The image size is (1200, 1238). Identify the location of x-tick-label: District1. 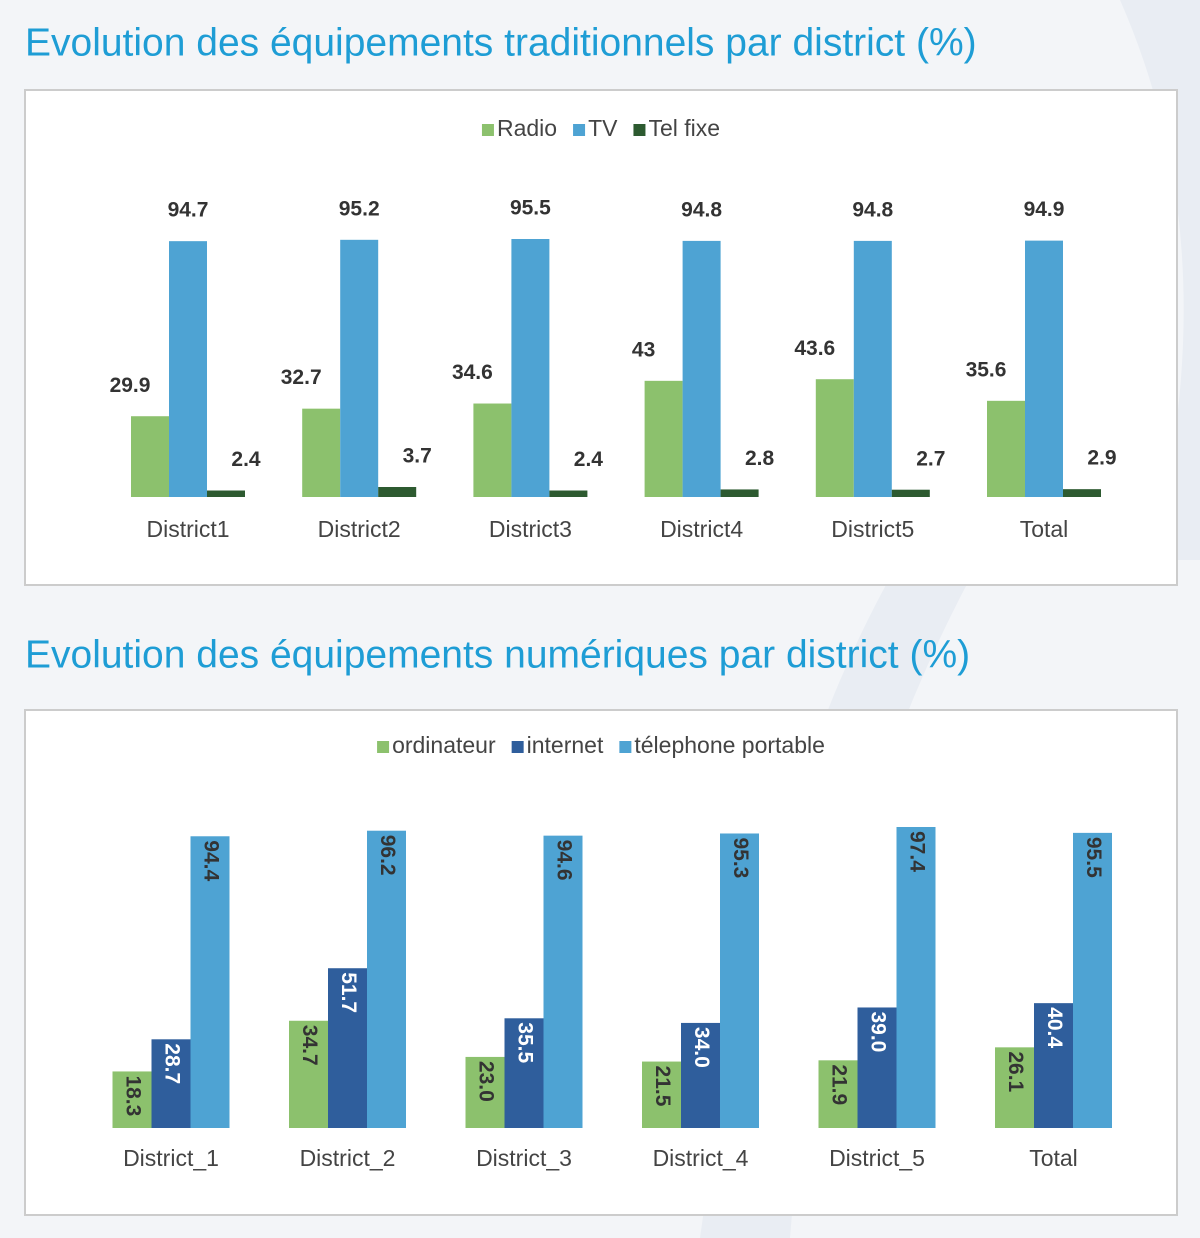
(187, 529).